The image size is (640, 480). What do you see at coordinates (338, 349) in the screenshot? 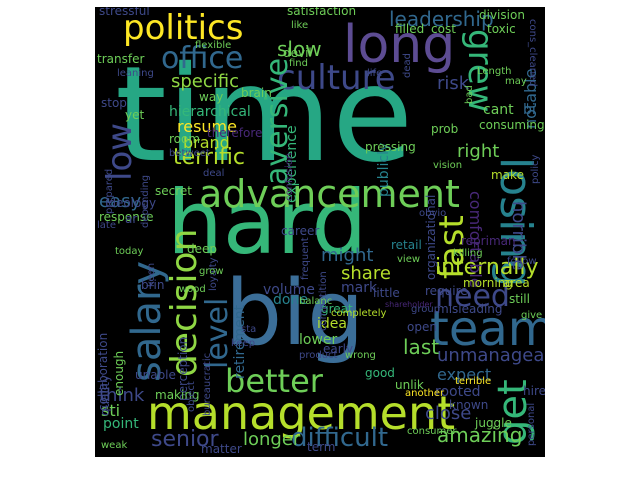
I see `word-early: early` at bounding box center [338, 349].